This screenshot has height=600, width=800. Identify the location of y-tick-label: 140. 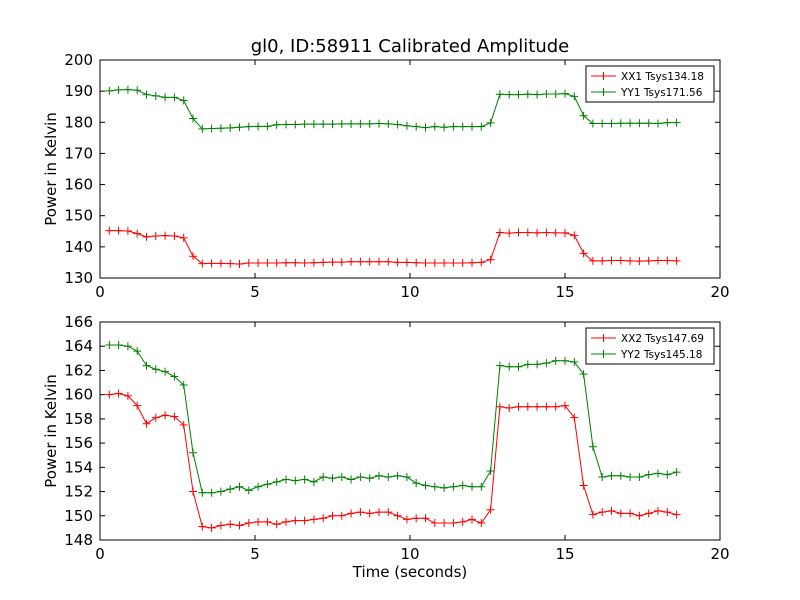
(78, 247).